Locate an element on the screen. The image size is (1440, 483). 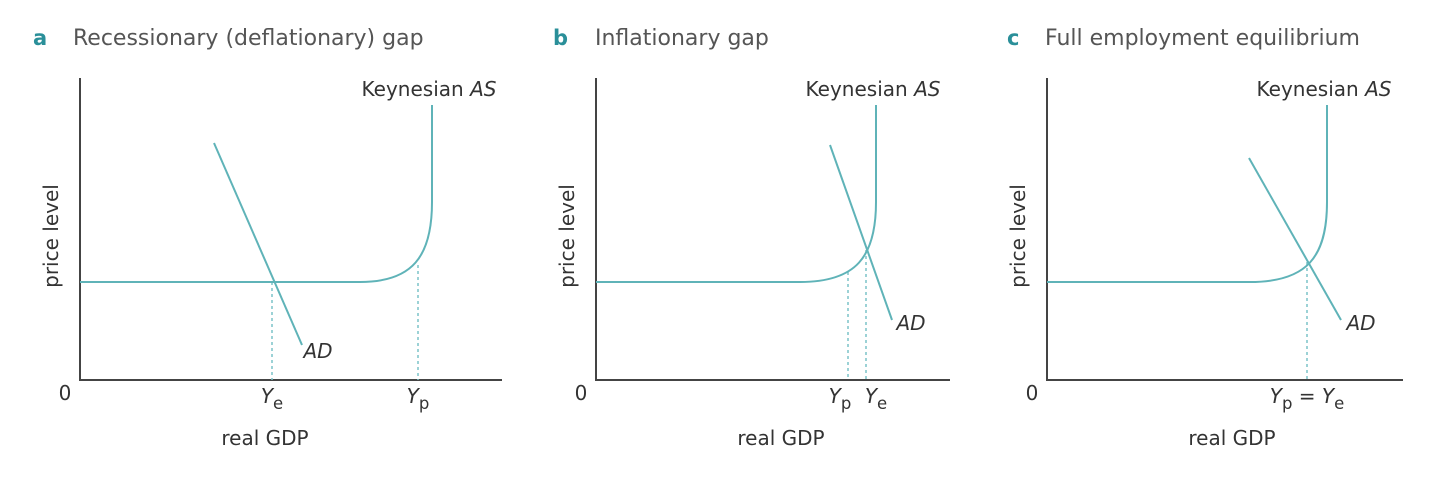
label-part: = is located at coordinates (1306, 396).